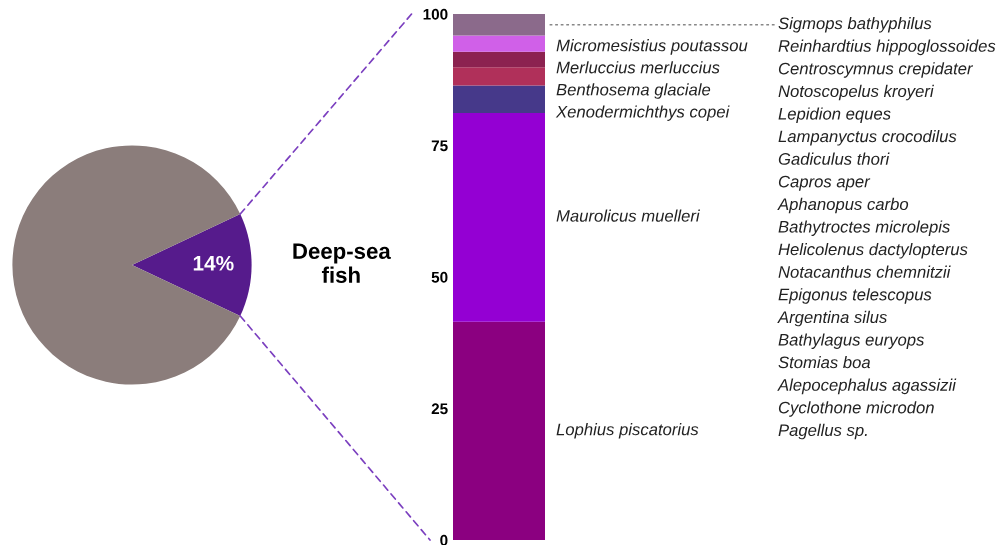  Describe the element at coordinates (855, 296) in the screenshot. I see `text: Epigonus telescopus` at that location.